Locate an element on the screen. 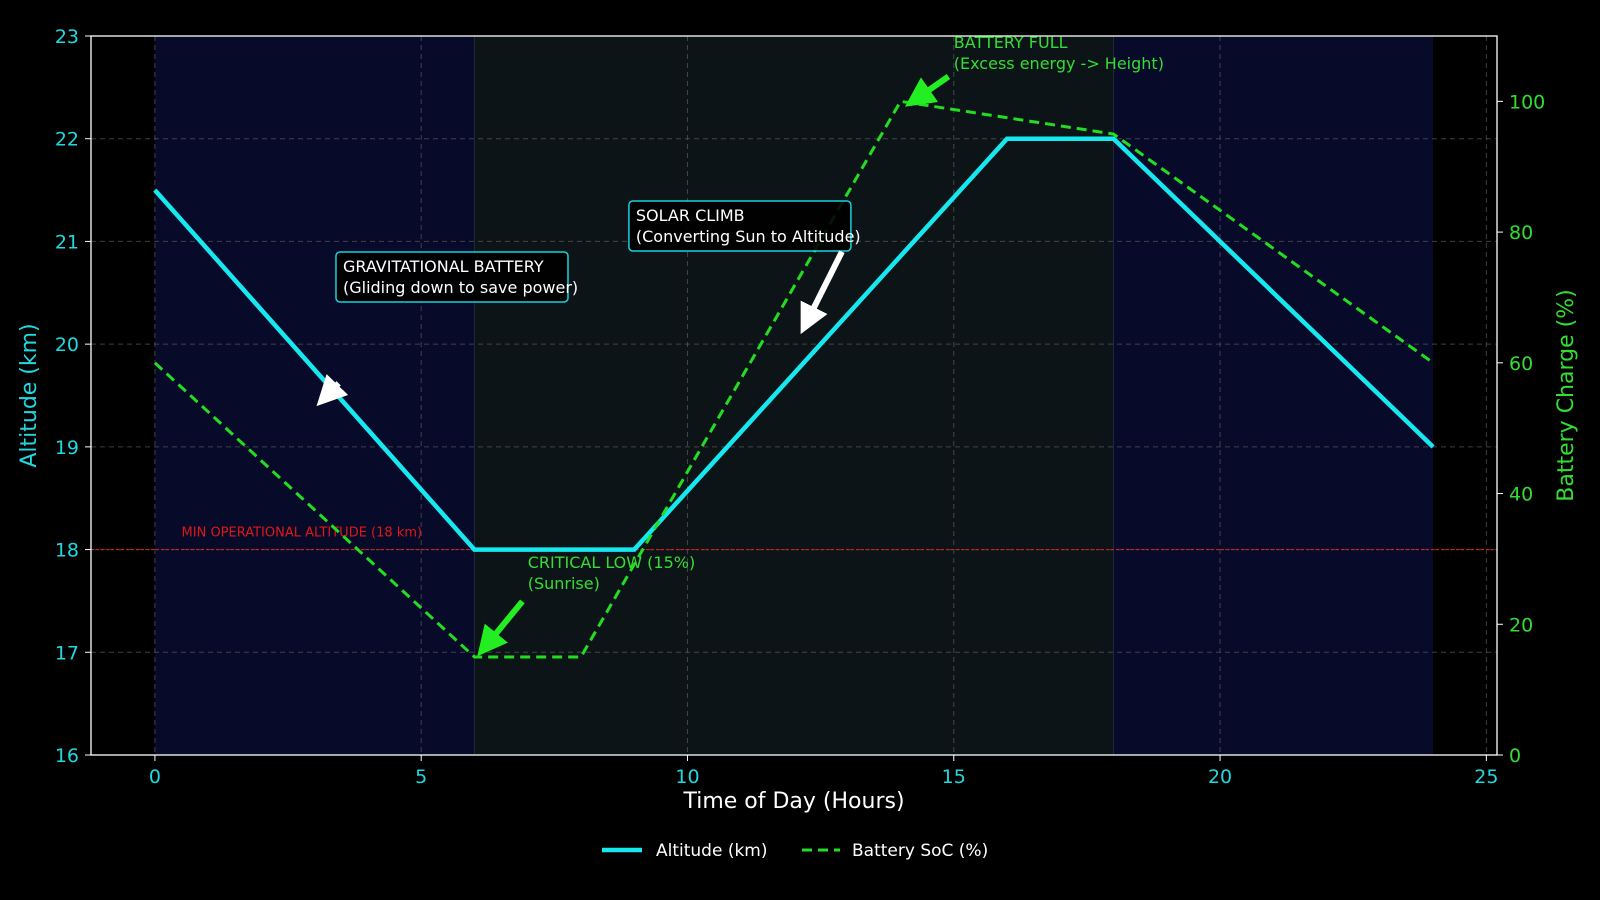 This screenshot has width=1600, height=900. annotation-arrow-grav is located at coordinates (332, 390).